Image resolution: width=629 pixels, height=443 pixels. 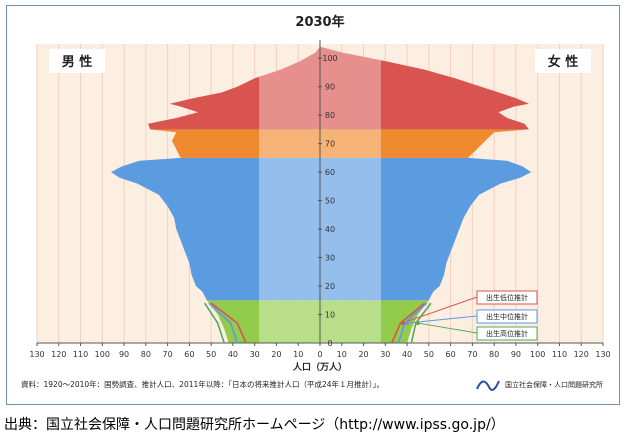 I want to click on female-label: 女 性, so click(x=563, y=62).